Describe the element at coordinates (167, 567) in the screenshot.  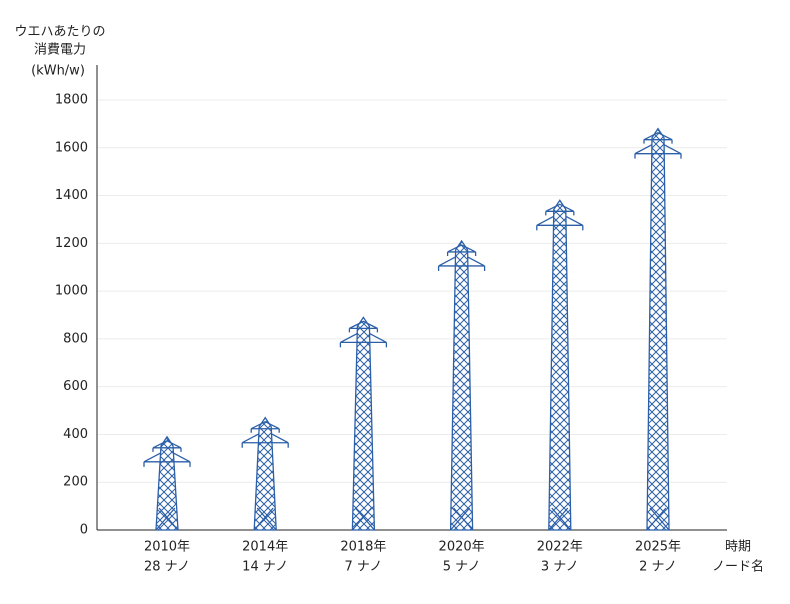
I see `x-tick-sublabel: 28 ナノ` at that location.